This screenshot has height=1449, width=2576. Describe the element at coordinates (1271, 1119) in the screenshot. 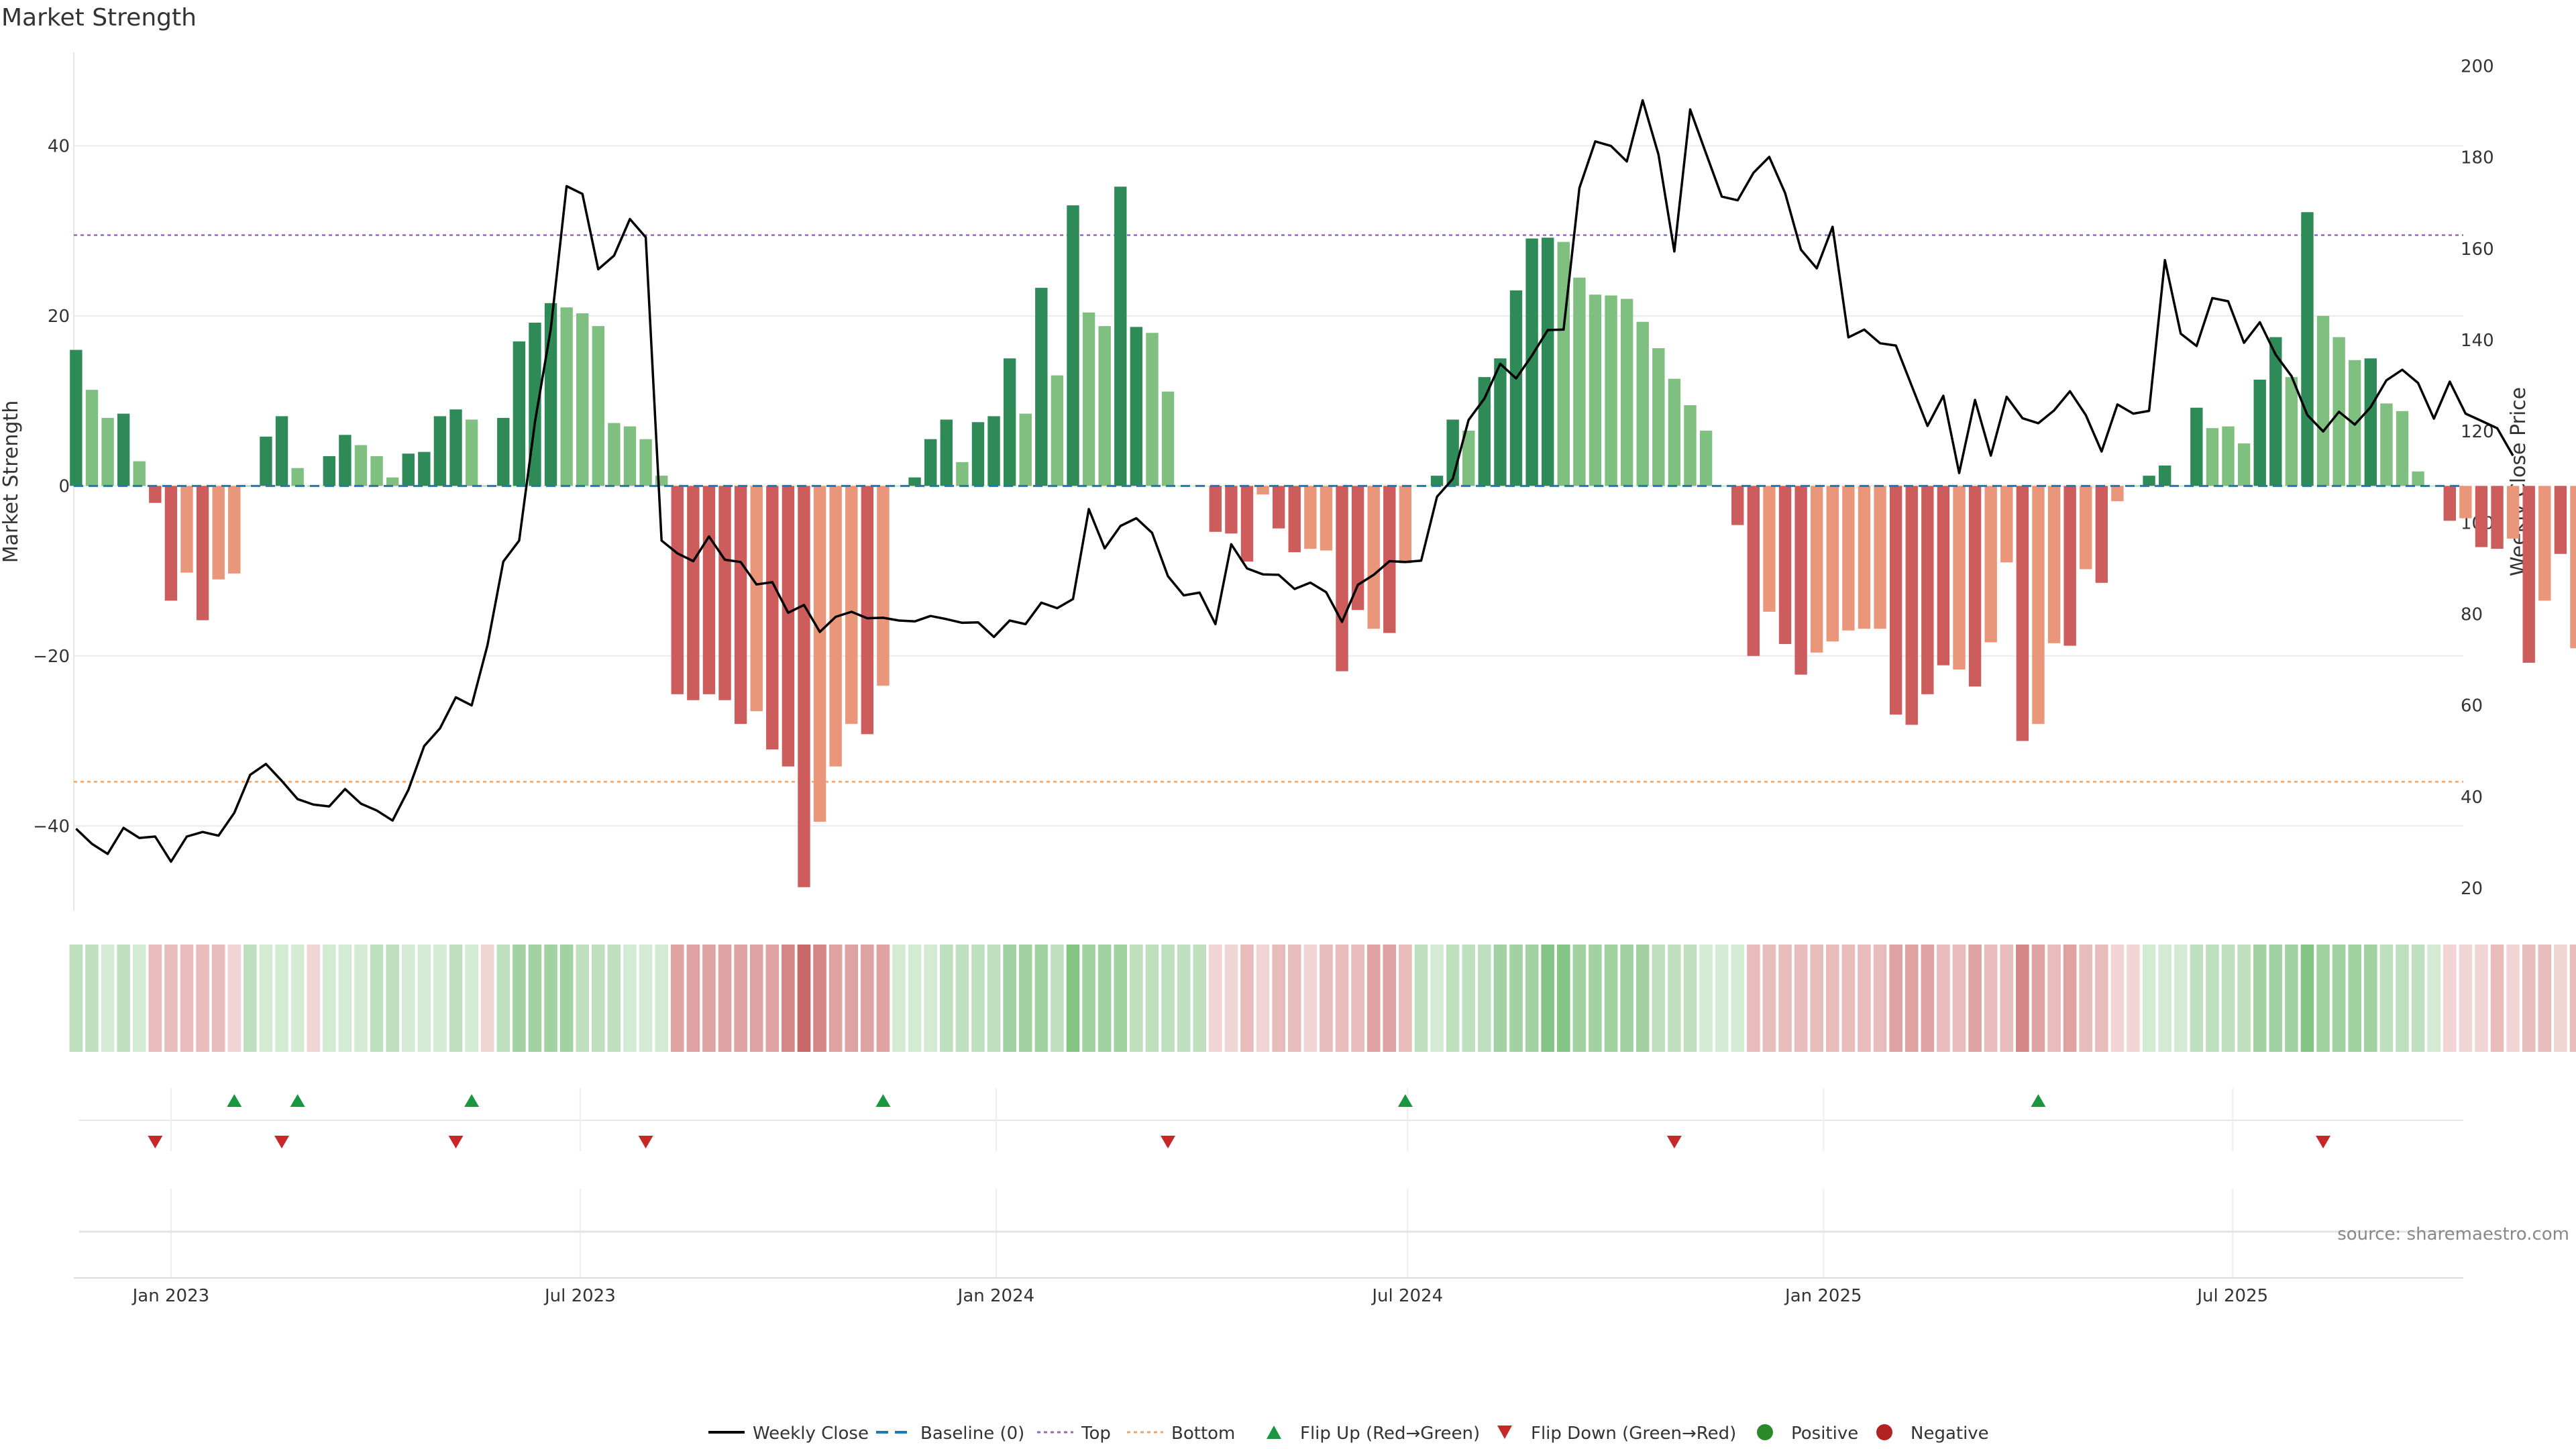

I see `flip-panel` at that location.